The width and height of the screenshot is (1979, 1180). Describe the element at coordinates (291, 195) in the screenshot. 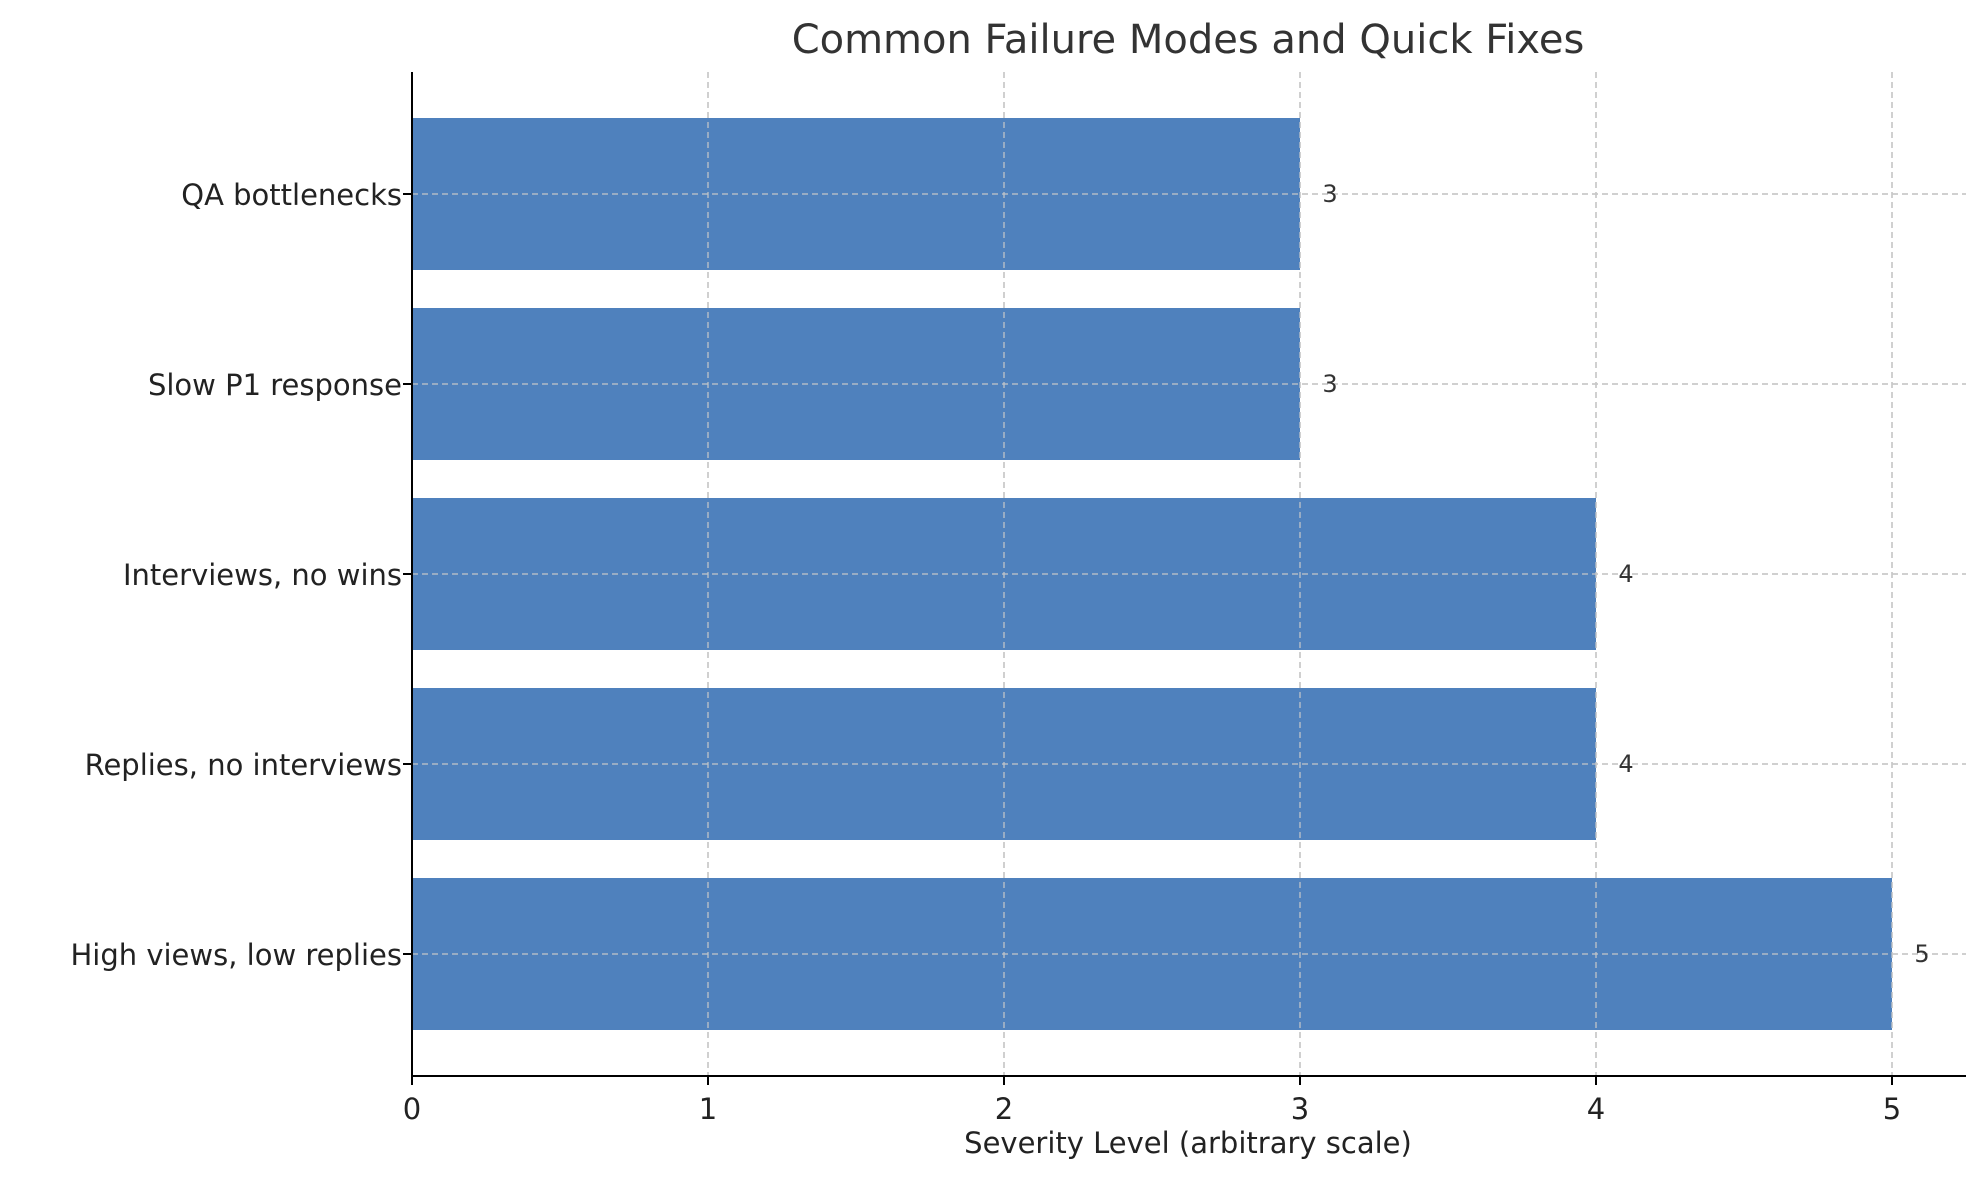

I see `category-label: QA bottlenecks` at that location.